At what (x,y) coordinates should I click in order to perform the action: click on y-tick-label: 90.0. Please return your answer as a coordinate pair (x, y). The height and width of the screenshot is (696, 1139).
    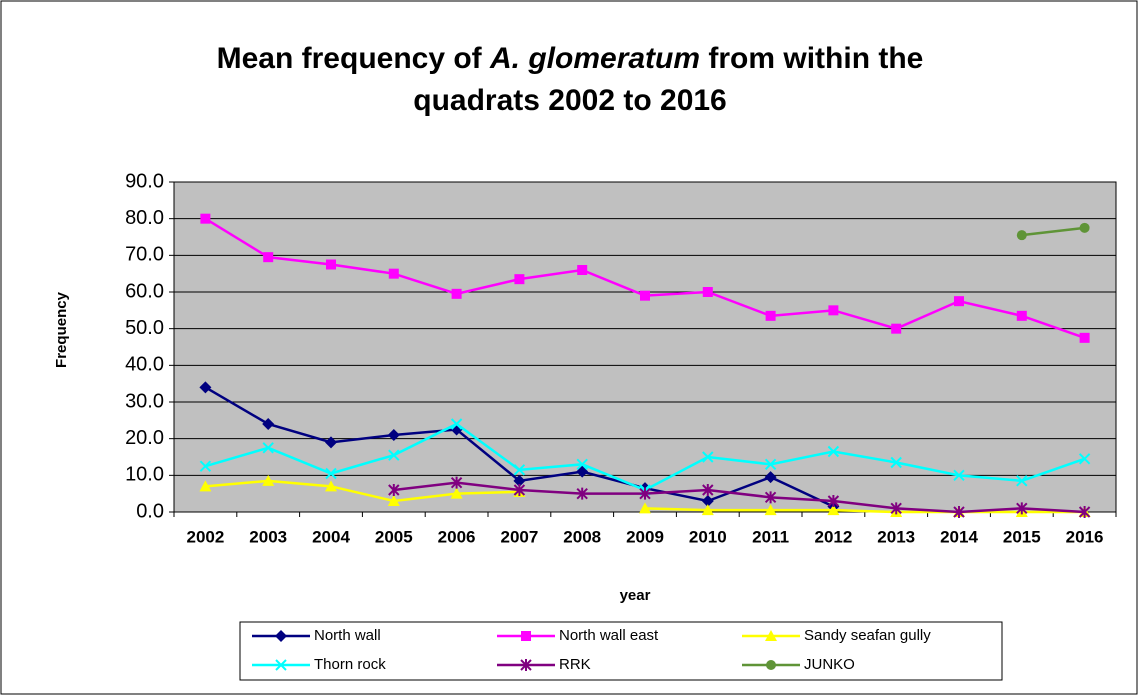
    Looking at the image, I should click on (144, 181).